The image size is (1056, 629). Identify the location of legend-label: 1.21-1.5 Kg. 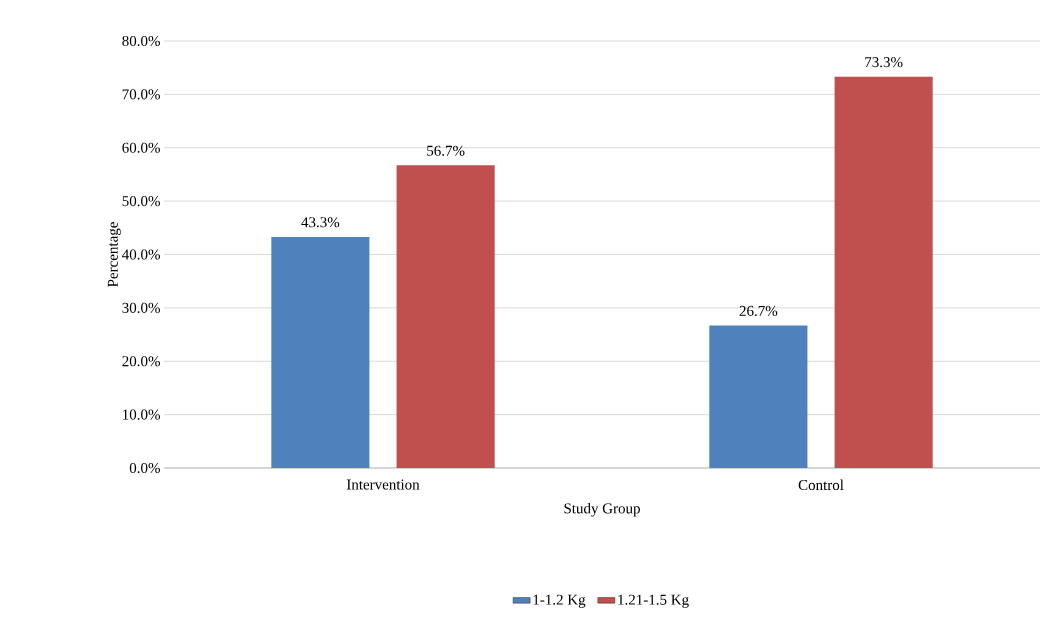
(653, 601).